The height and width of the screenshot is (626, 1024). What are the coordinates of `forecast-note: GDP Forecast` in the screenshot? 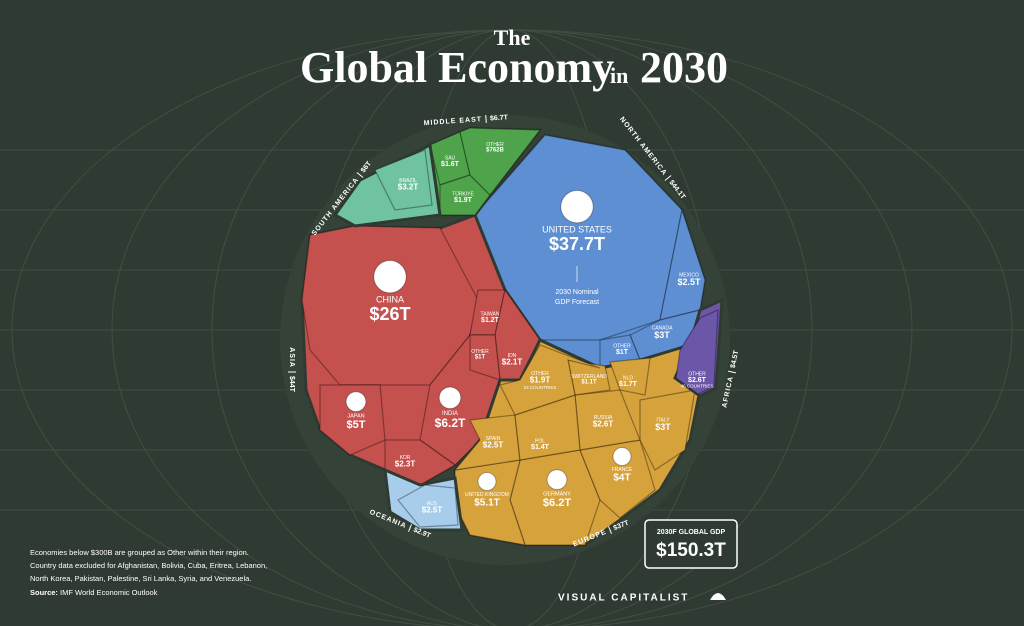 It's located at (577, 302).